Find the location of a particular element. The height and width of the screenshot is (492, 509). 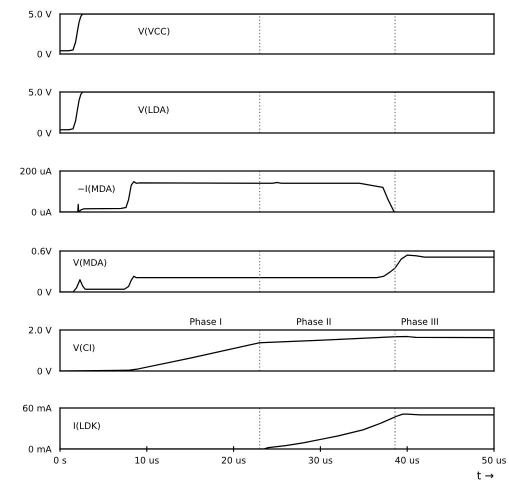

series-label: V(VCC) is located at coordinates (154, 32).